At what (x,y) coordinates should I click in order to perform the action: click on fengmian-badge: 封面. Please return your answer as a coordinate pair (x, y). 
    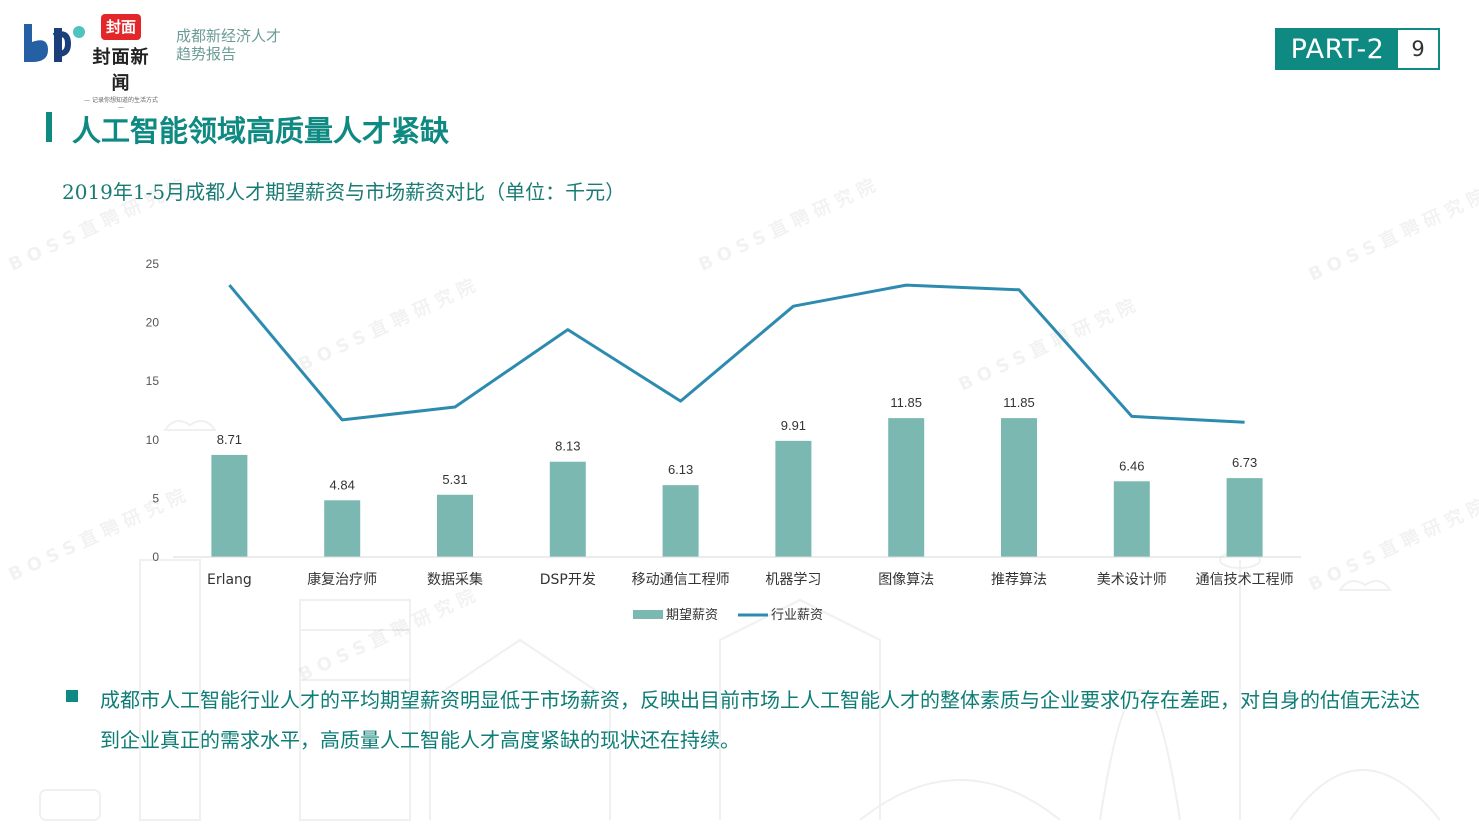
    Looking at the image, I should click on (120, 27).